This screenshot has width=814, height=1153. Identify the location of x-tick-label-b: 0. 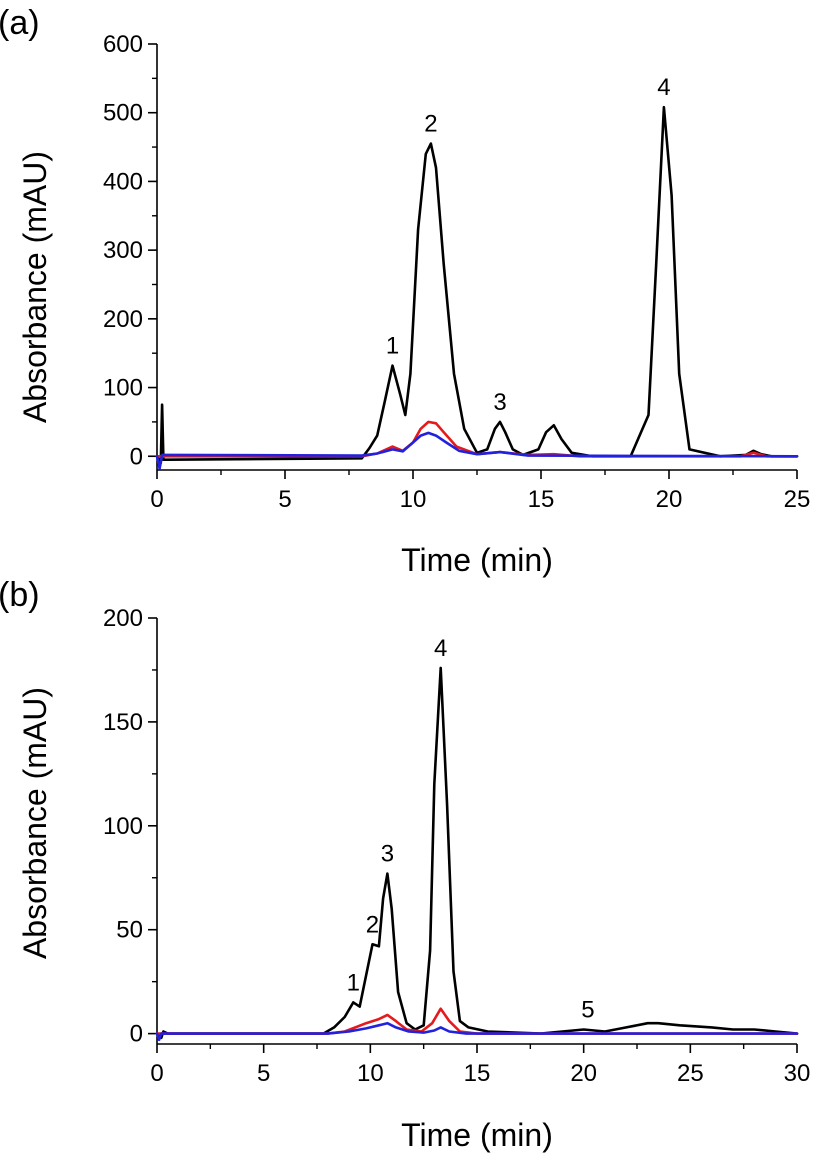
(156, 1073).